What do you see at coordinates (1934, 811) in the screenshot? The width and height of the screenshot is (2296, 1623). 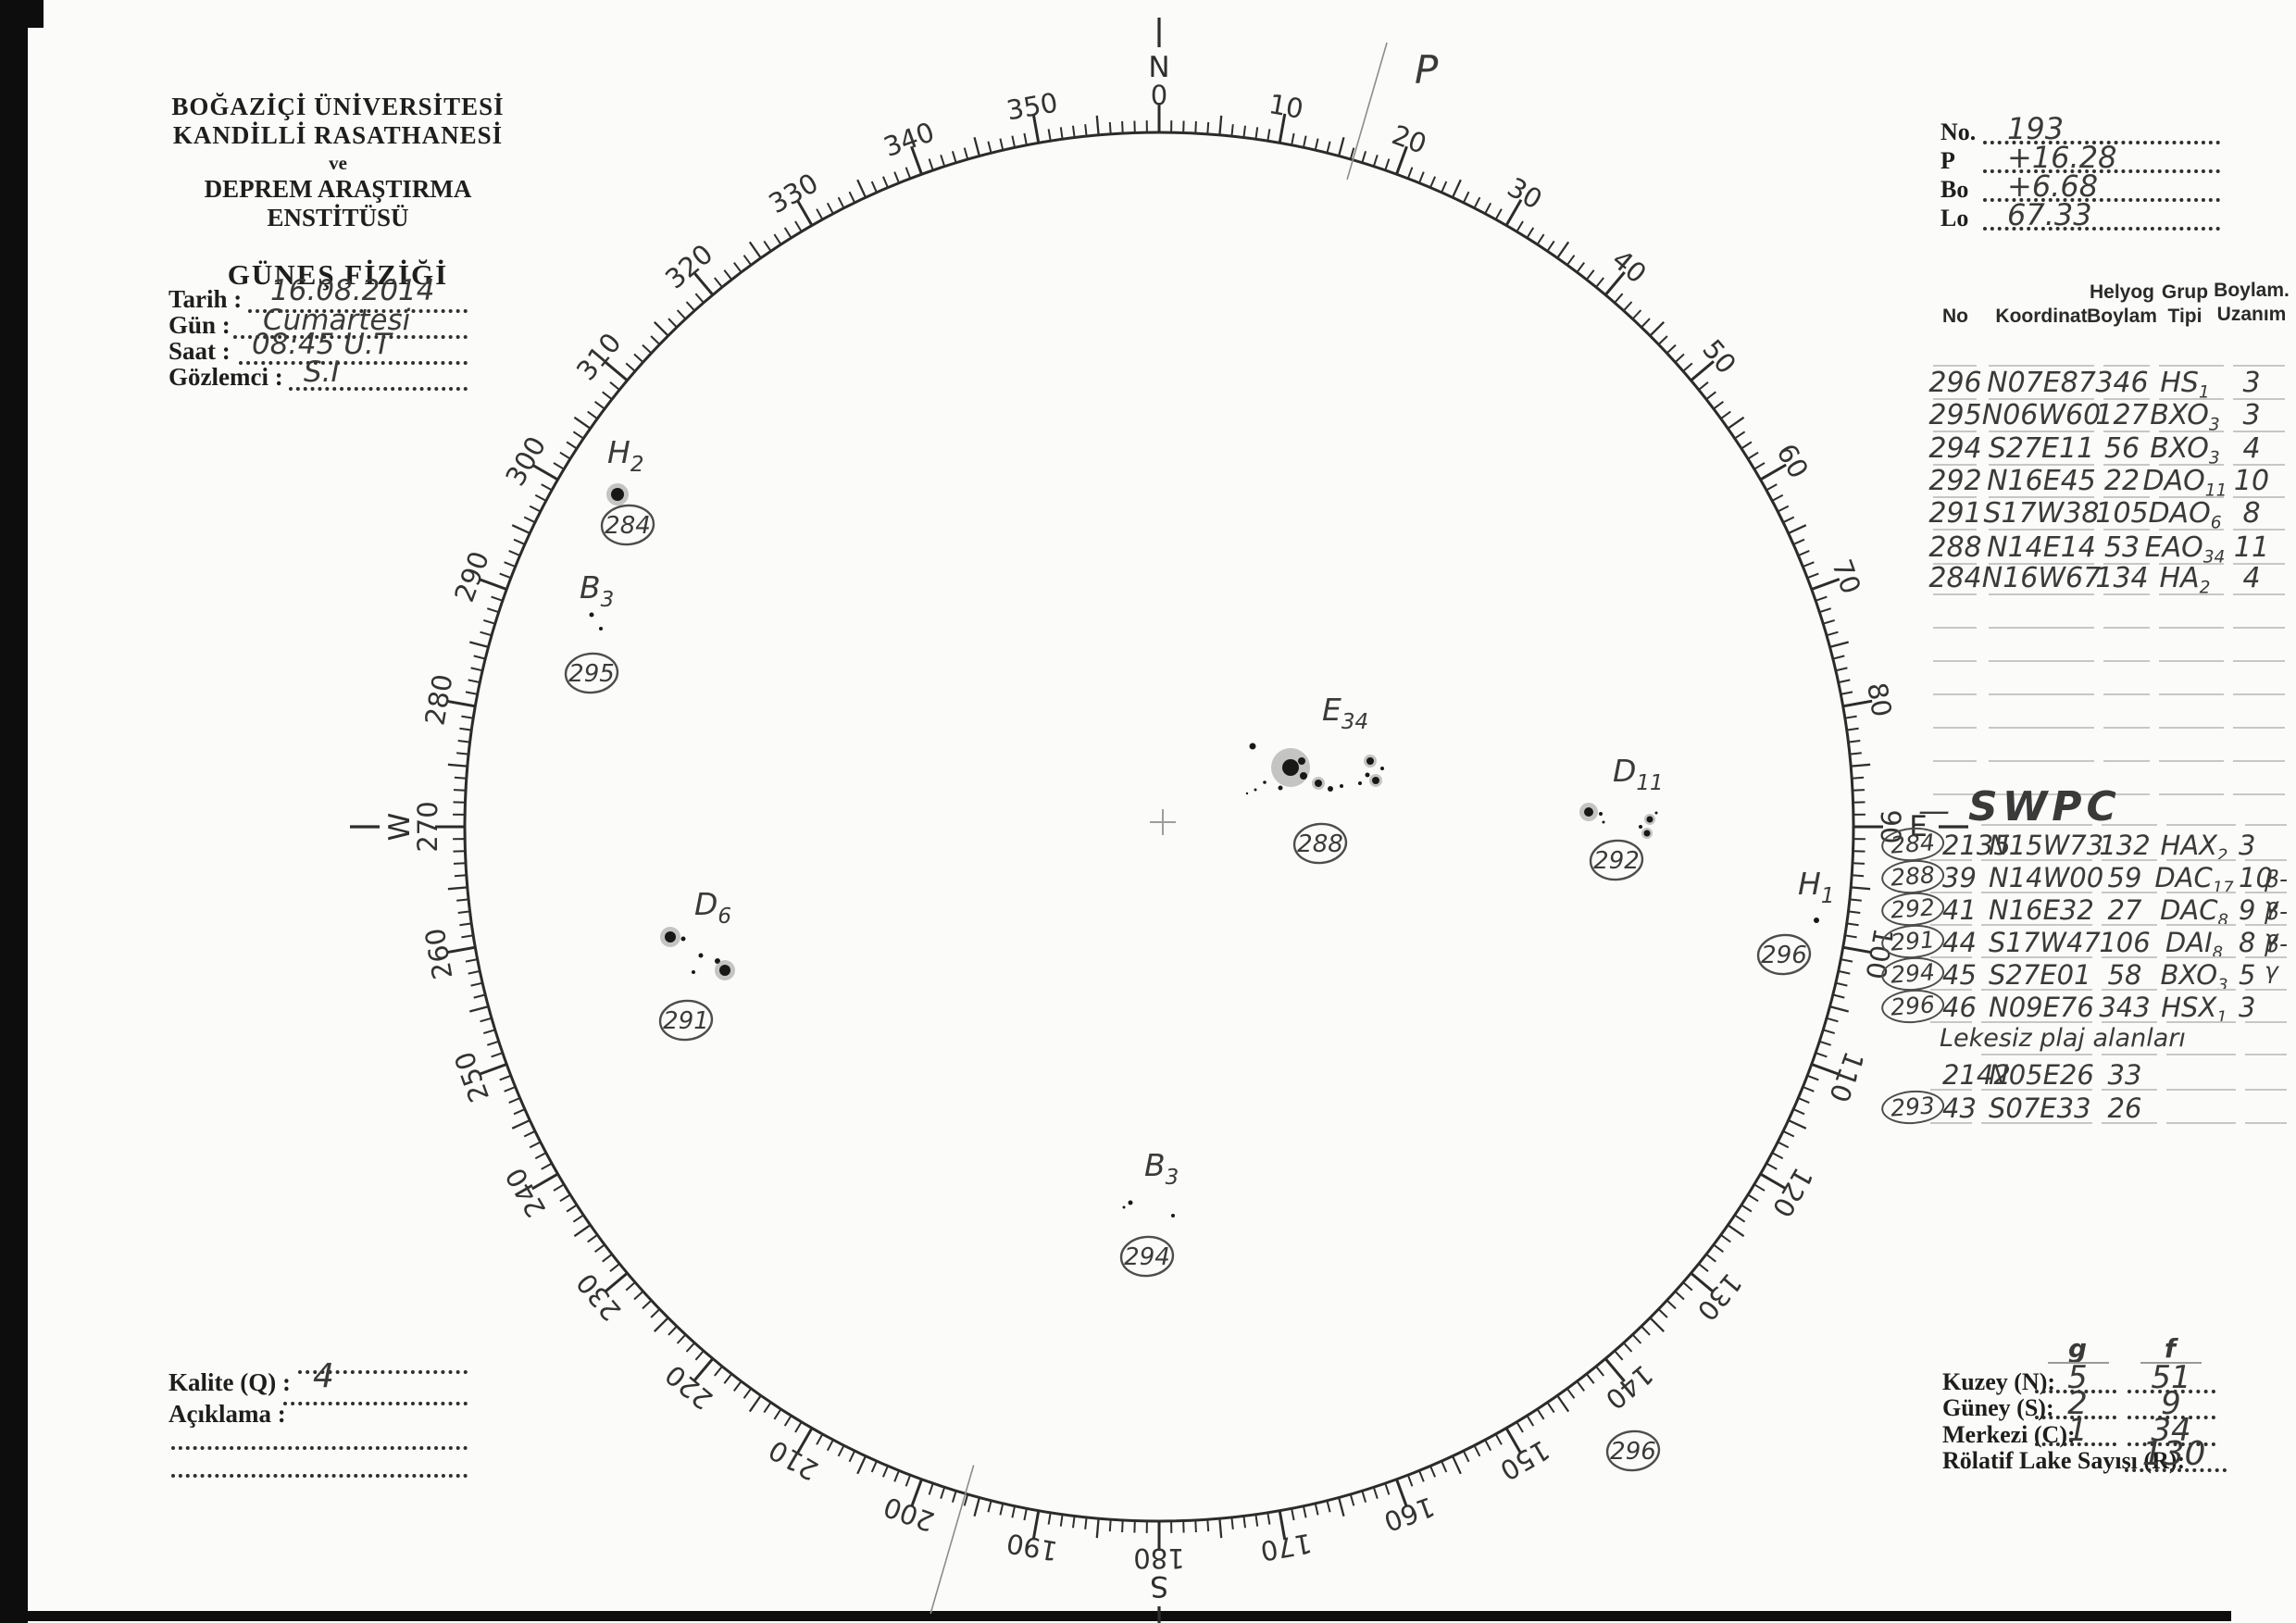 I see `swpc-dash: —` at bounding box center [1934, 811].